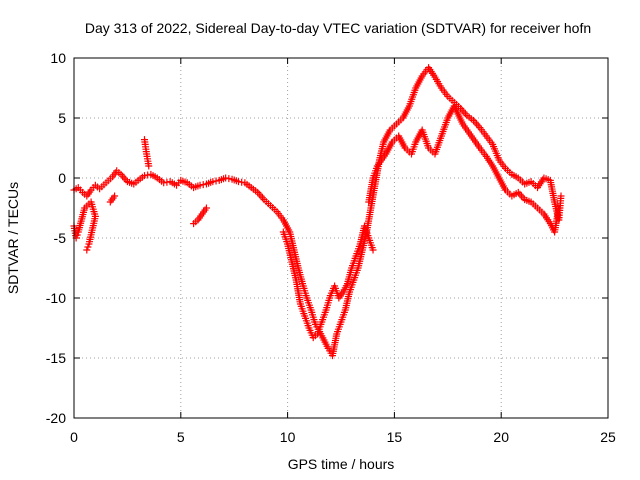 The height and width of the screenshot is (480, 640). What do you see at coordinates (62, 178) in the screenshot?
I see `y-tick-label: 0` at bounding box center [62, 178].